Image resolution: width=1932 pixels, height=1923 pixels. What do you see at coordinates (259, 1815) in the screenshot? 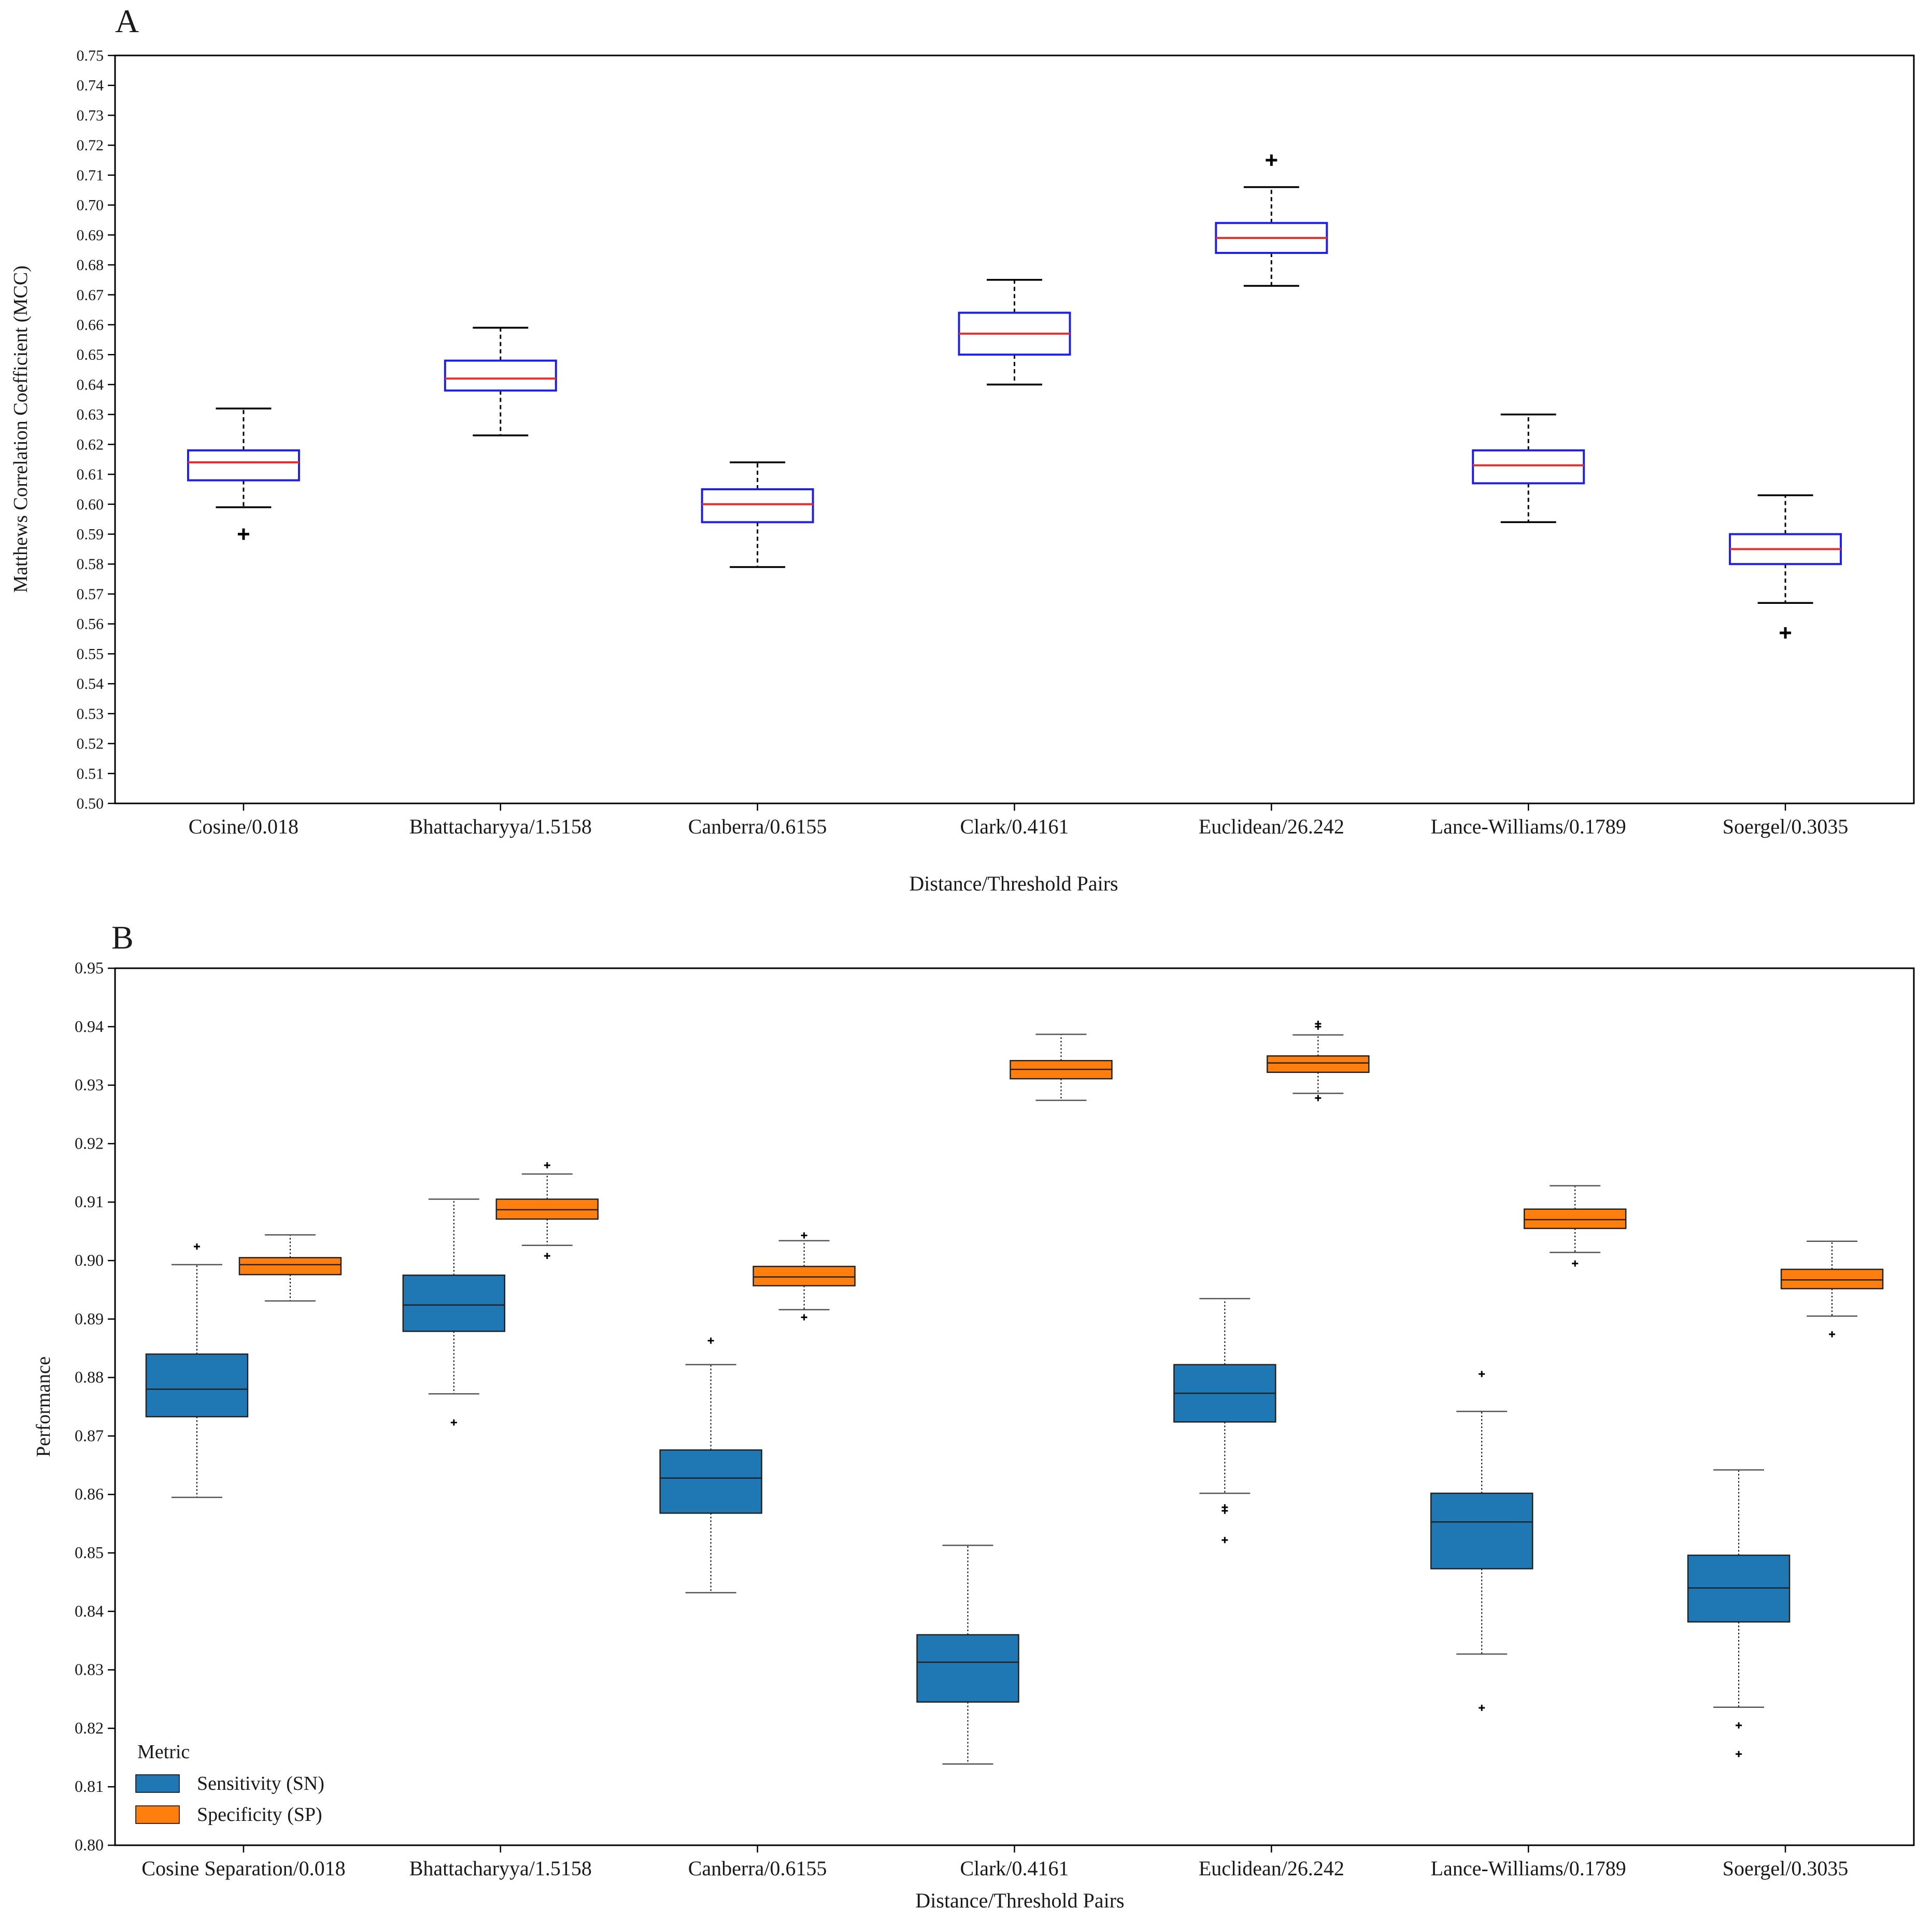
I see `legend-label-specificity: Specificity (SP)` at bounding box center [259, 1815].